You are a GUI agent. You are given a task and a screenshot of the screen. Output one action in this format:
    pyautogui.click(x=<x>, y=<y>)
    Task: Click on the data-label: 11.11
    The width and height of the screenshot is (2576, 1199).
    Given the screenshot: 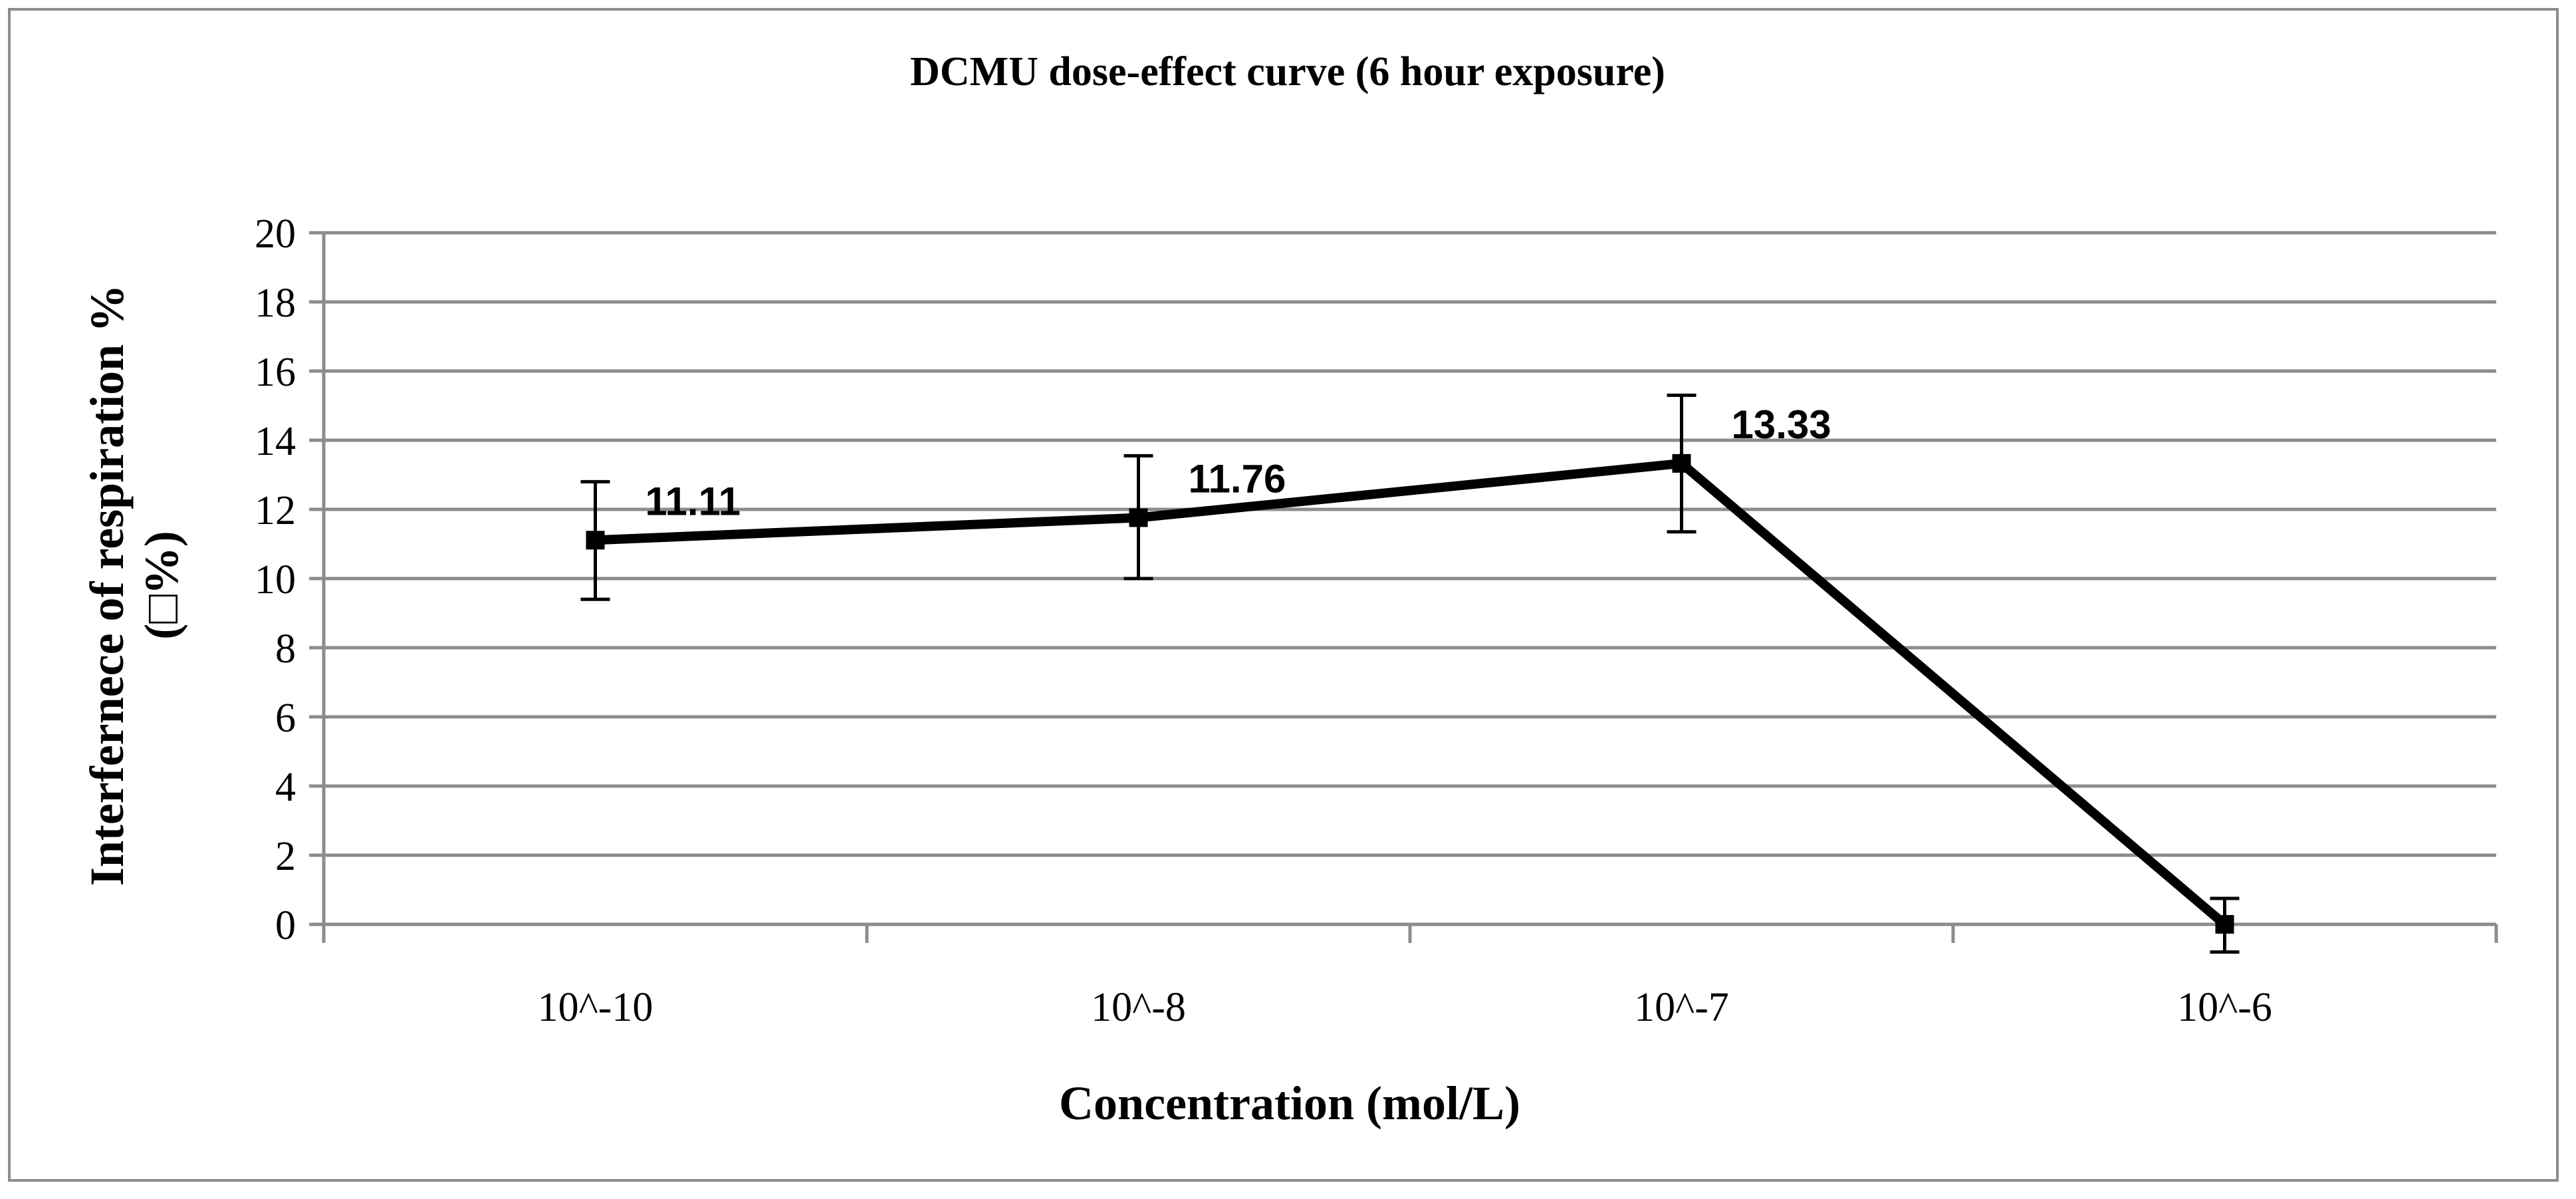 What is the action you would take?
    pyautogui.click(x=693, y=501)
    